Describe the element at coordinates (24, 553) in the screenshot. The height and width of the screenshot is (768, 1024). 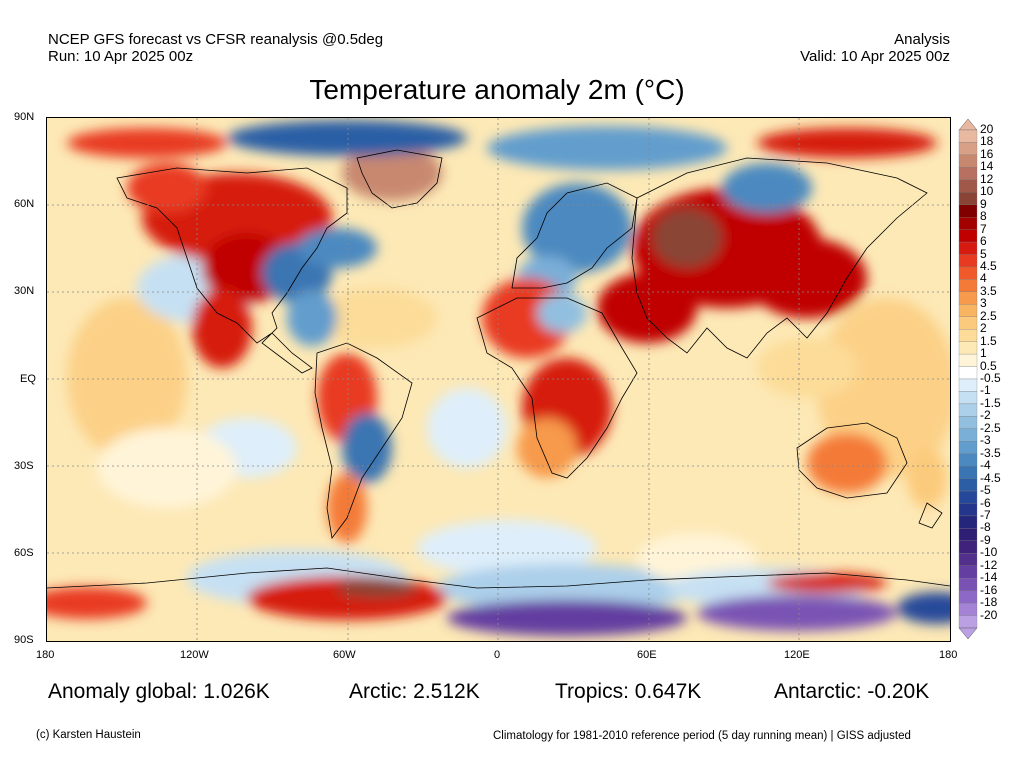
I see `lat-label-60s: 60S` at that location.